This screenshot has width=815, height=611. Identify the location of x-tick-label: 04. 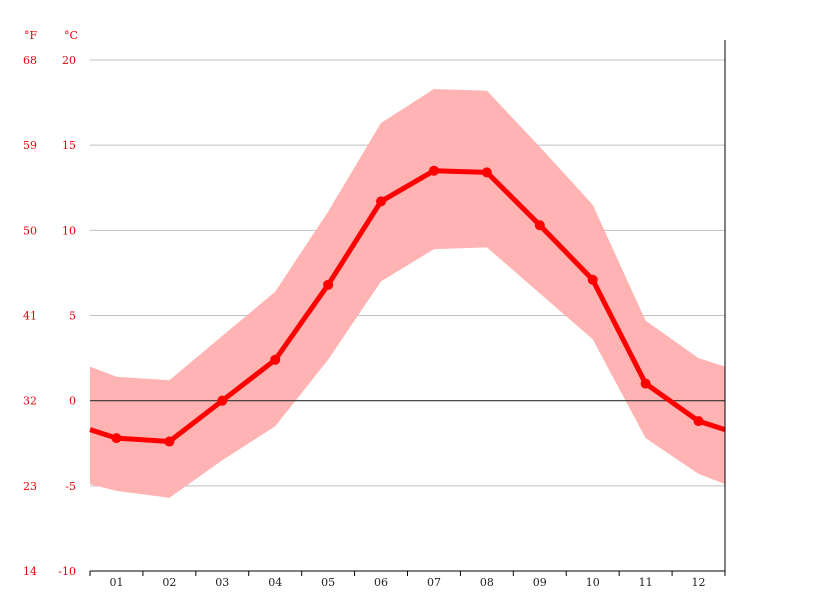
(275, 582).